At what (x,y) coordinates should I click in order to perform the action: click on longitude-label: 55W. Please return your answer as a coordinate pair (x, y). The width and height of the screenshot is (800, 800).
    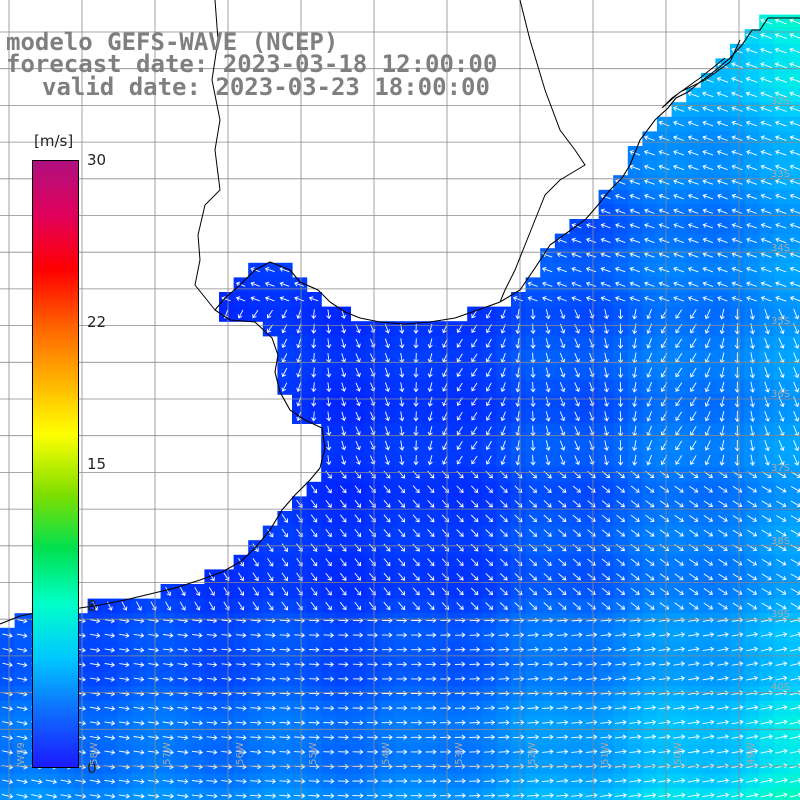
    Looking at the image, I should click on (313, 753).